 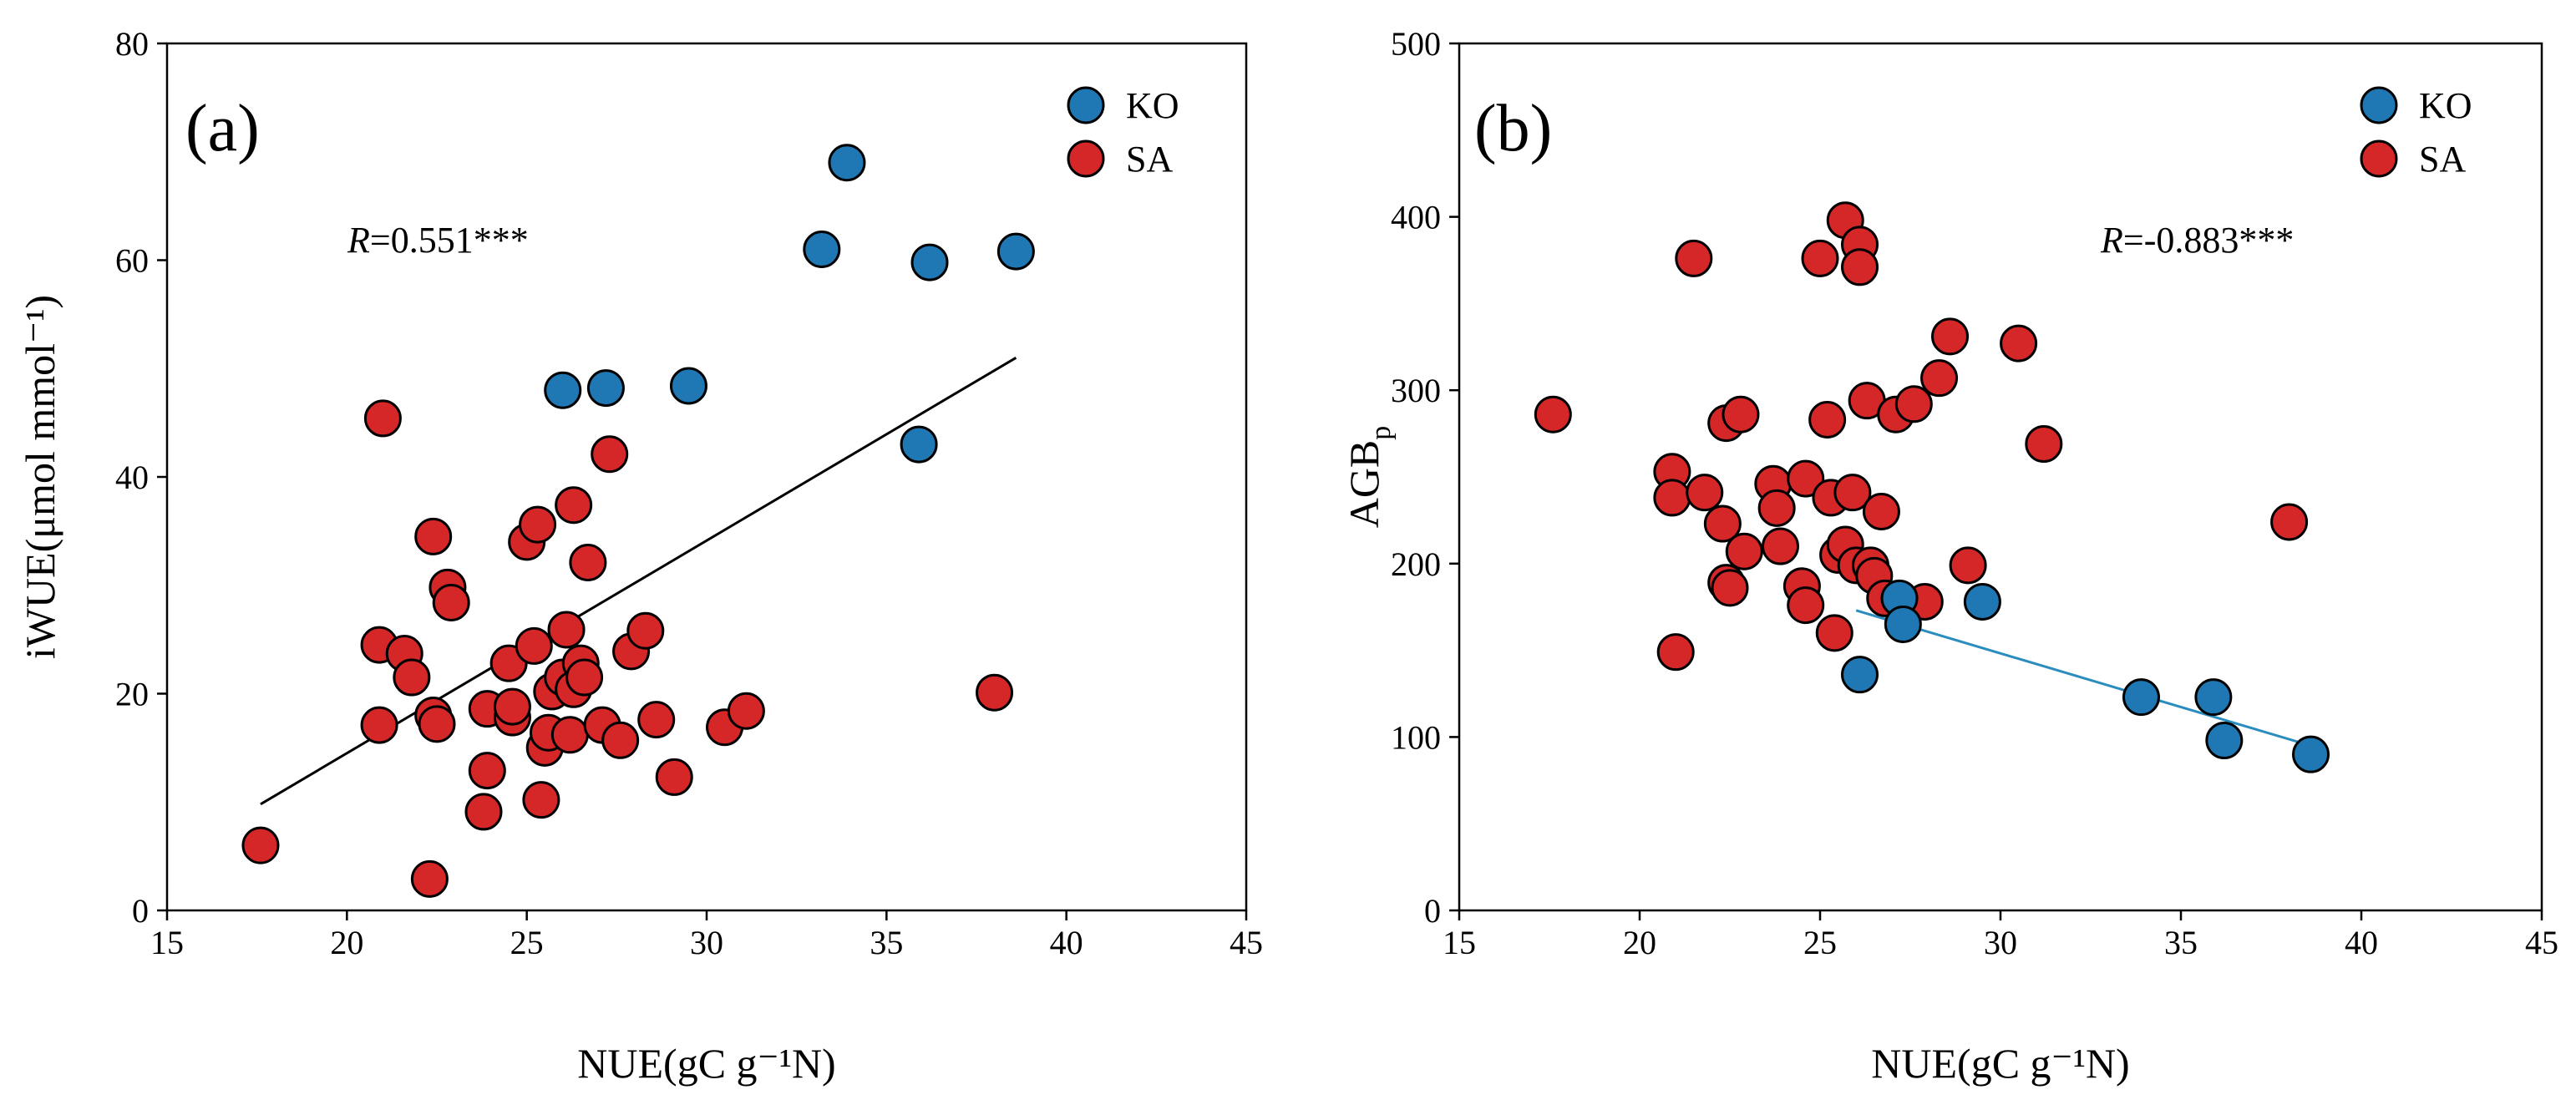 I want to click on panel-b-y-tick-label: 400, so click(x=1416, y=218).